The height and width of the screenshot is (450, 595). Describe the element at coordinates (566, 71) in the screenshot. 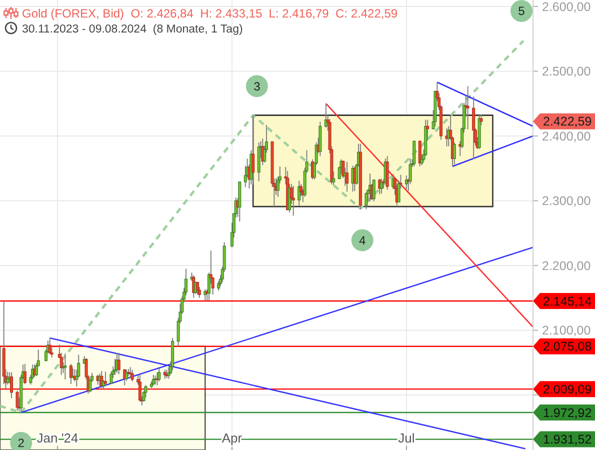

I see `y-tick-label: 2.500,00` at that location.